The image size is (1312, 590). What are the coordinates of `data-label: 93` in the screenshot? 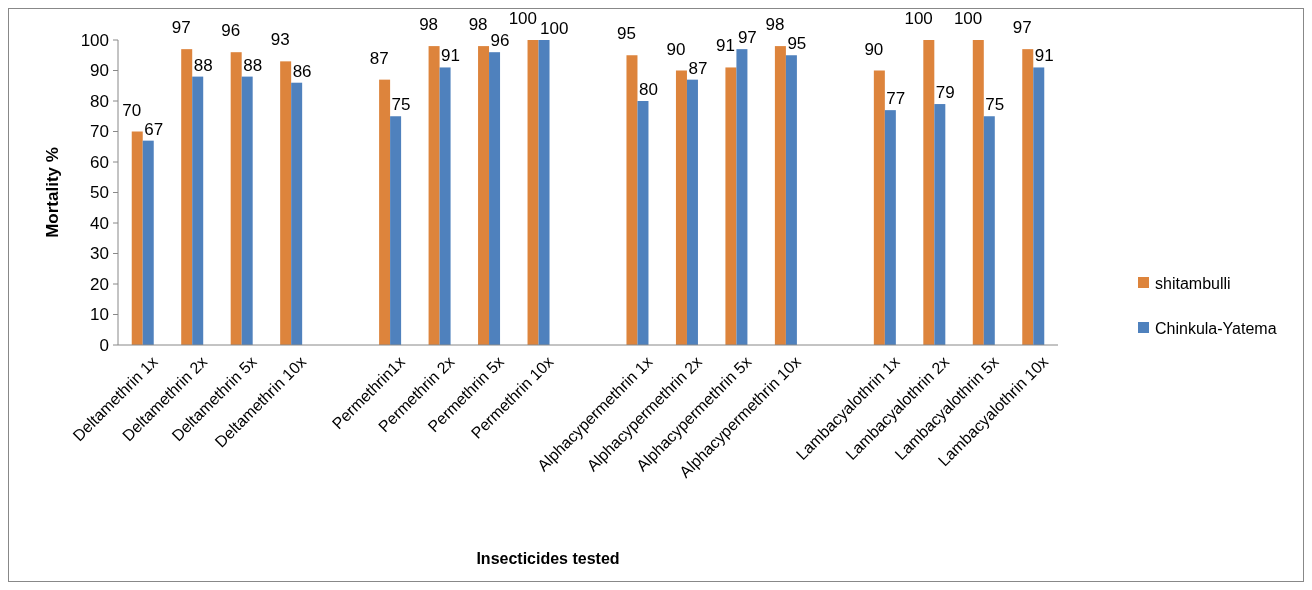 It's located at (280, 40).